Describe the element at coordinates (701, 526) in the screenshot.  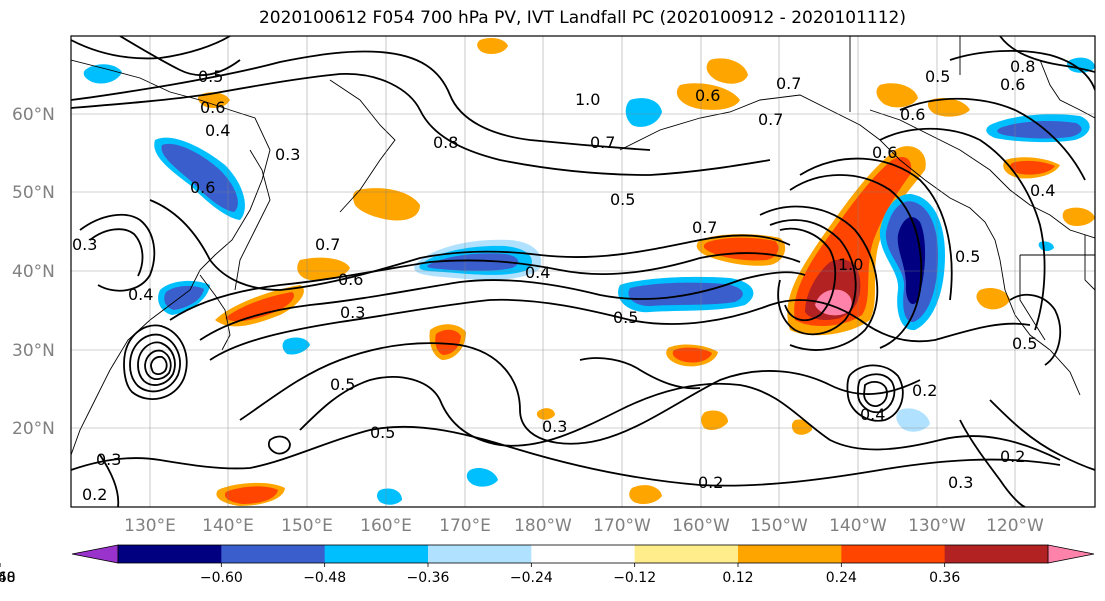
I see `lon-label: 160°W` at that location.